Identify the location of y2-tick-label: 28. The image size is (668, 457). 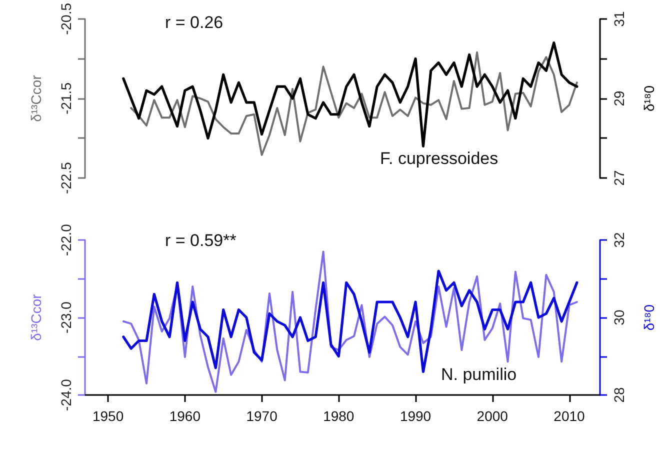
(619, 395).